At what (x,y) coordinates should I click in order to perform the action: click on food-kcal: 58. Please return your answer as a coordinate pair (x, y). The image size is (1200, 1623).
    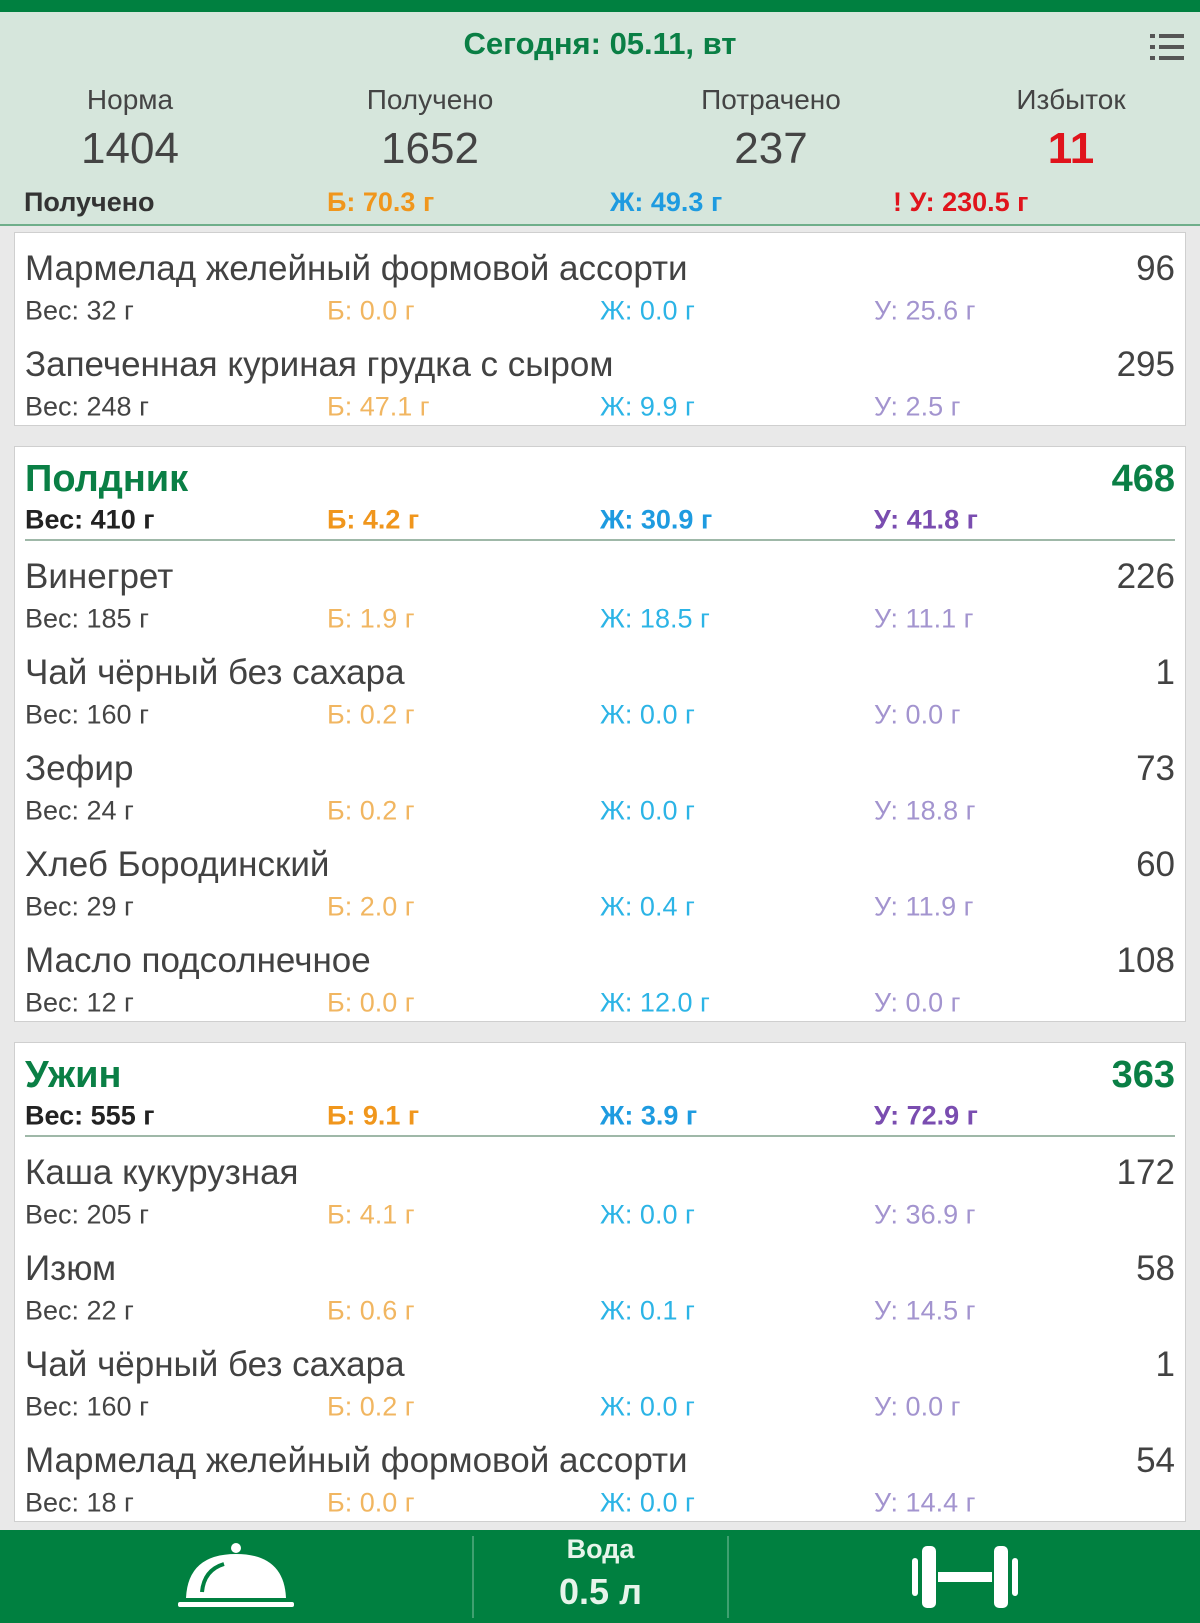
    Looking at the image, I should click on (1155, 1268).